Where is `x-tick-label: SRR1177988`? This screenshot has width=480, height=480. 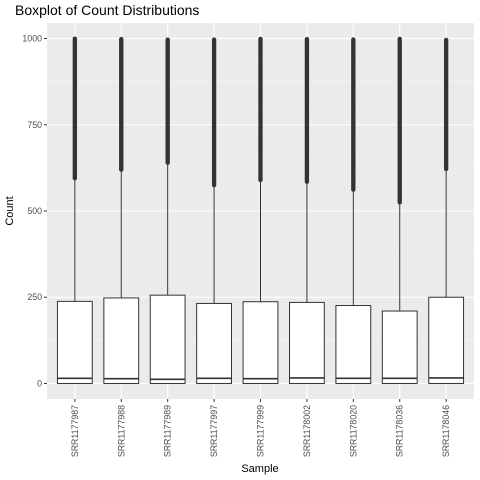
x-tick-label: SRR1177988 is located at coordinates (121, 431).